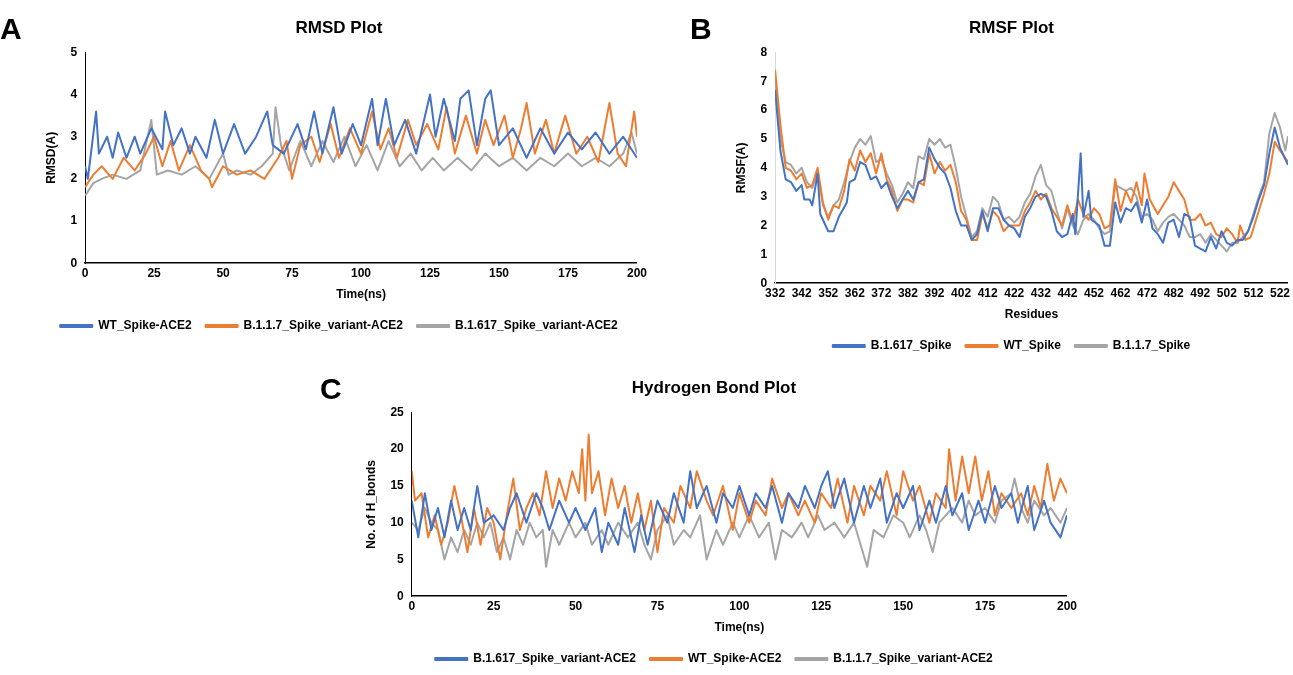 Image resolution: width=1293 pixels, height=675 pixels. I want to click on x-tick-label: 392, so click(934, 292).